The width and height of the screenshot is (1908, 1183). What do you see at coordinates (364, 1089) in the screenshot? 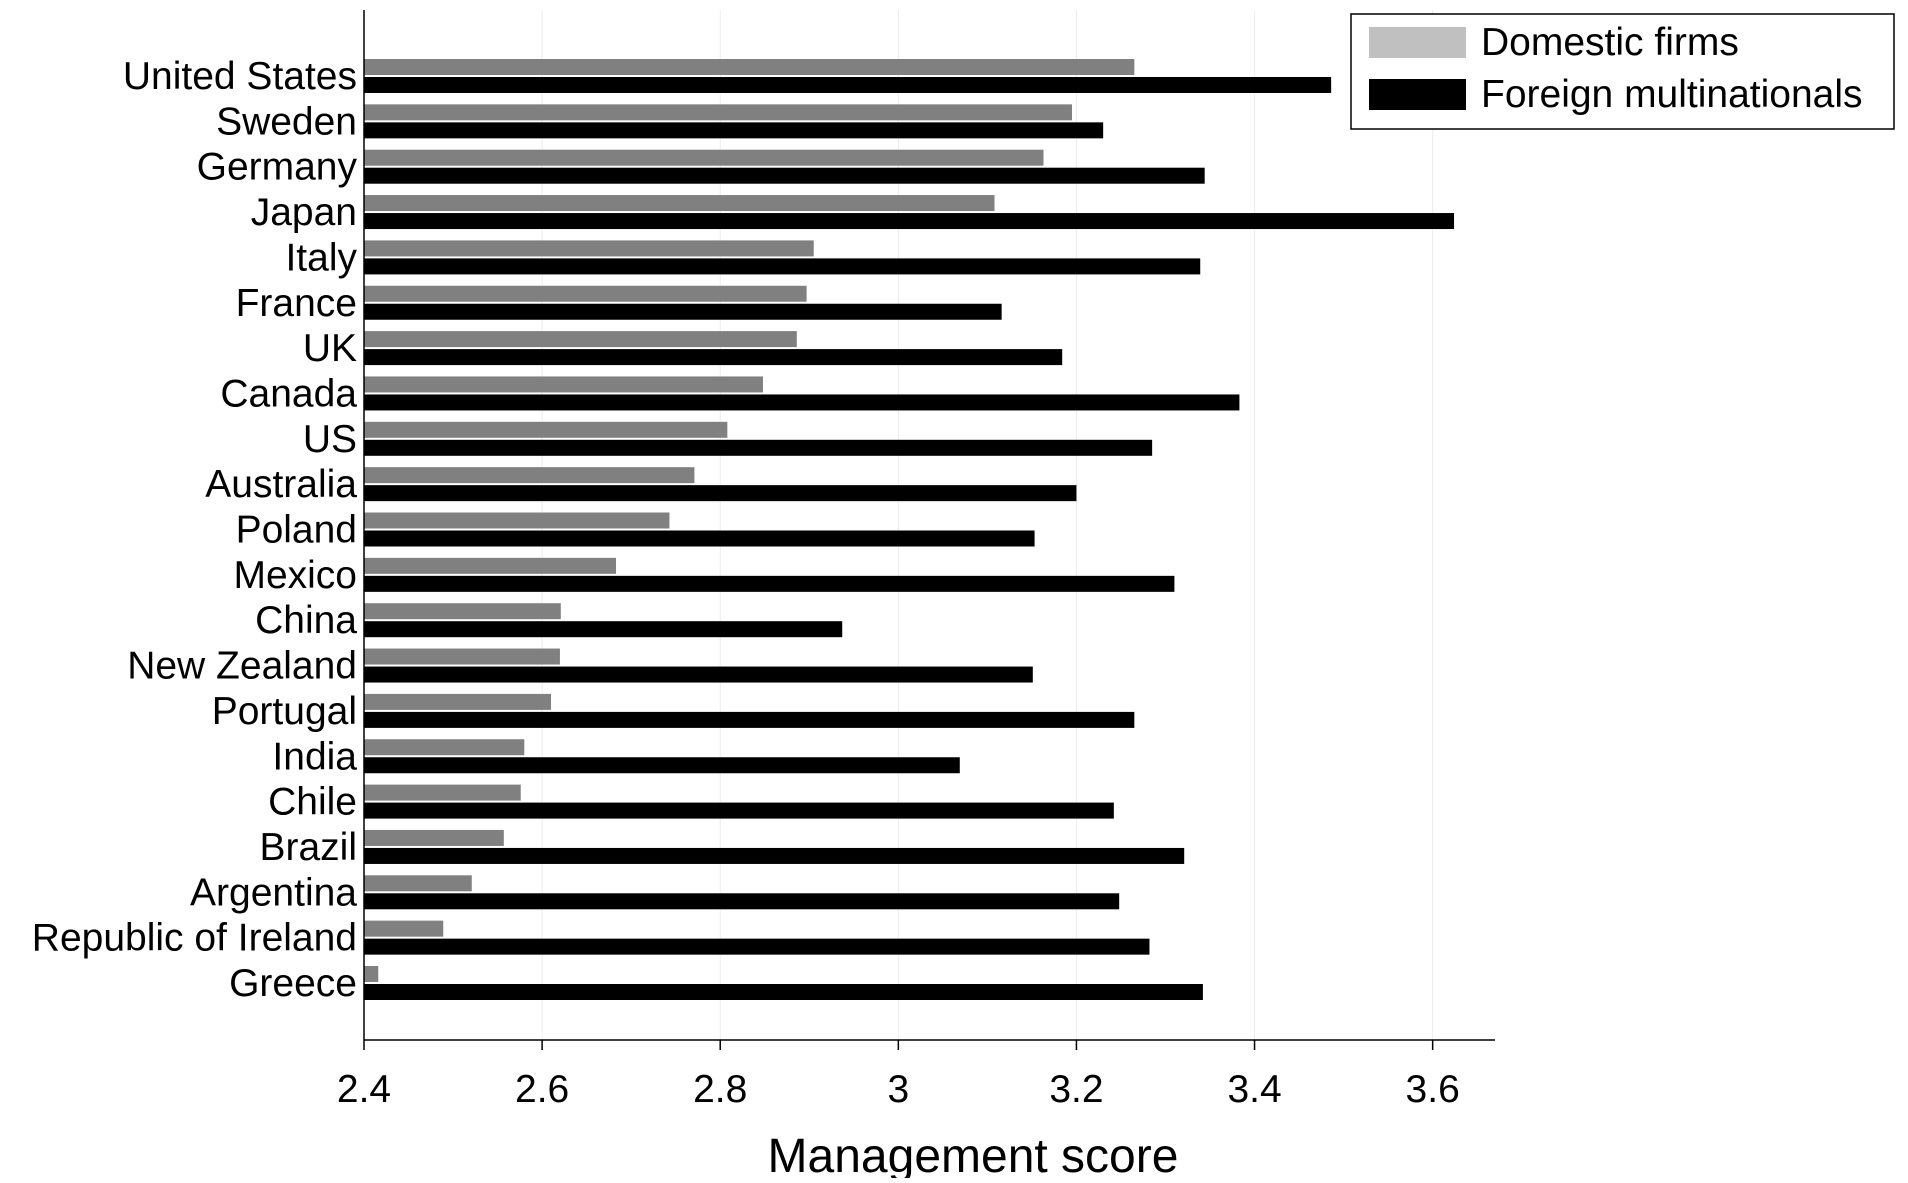
I see `x-tick-label: 2.4` at bounding box center [364, 1089].